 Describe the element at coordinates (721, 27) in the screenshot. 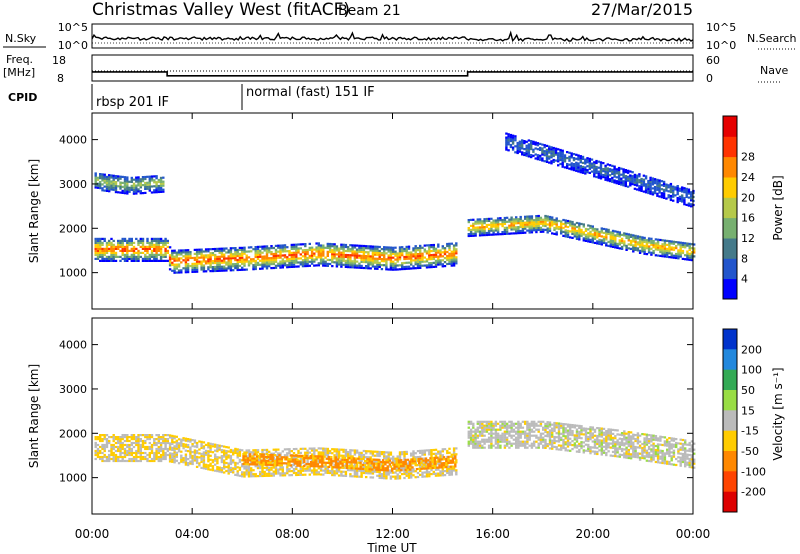

I see `n-search-tick-top: 10^5` at that location.